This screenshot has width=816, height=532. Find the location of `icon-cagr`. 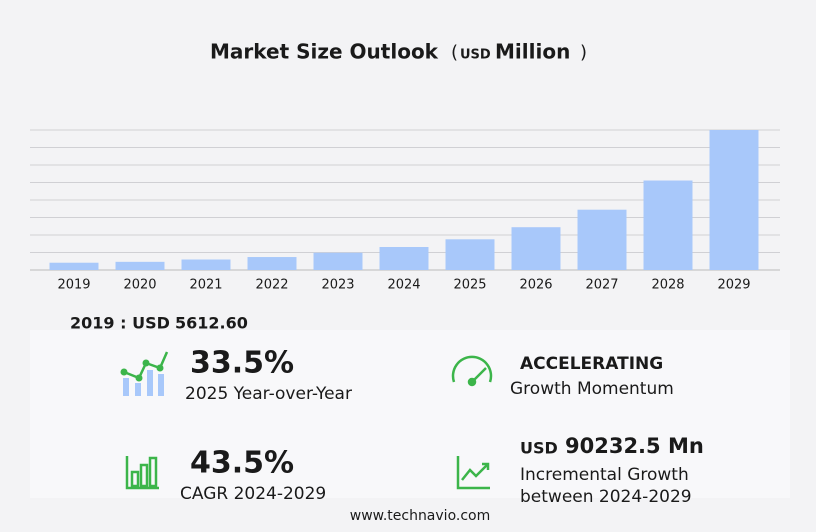

icon-cagr is located at coordinates (142, 473).